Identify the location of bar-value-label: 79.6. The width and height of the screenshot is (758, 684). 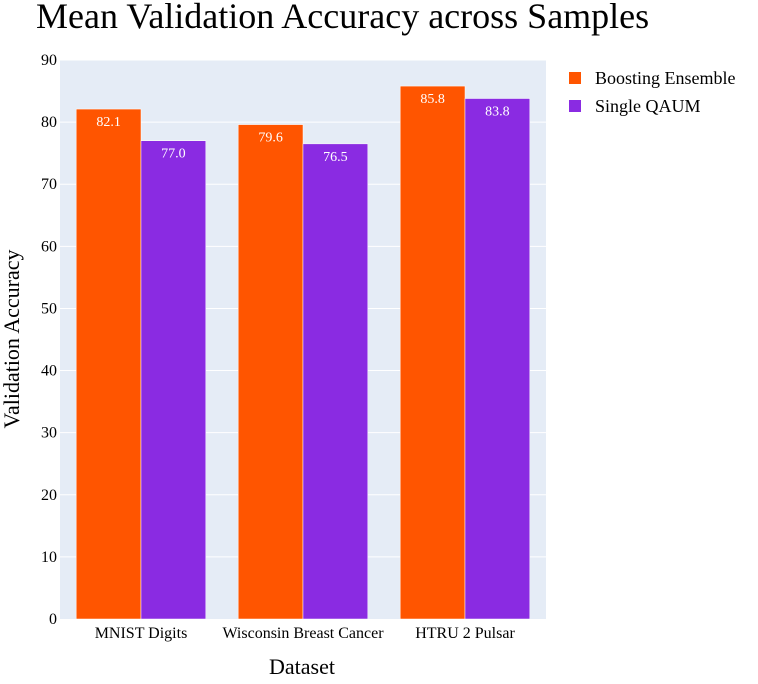
(270, 138).